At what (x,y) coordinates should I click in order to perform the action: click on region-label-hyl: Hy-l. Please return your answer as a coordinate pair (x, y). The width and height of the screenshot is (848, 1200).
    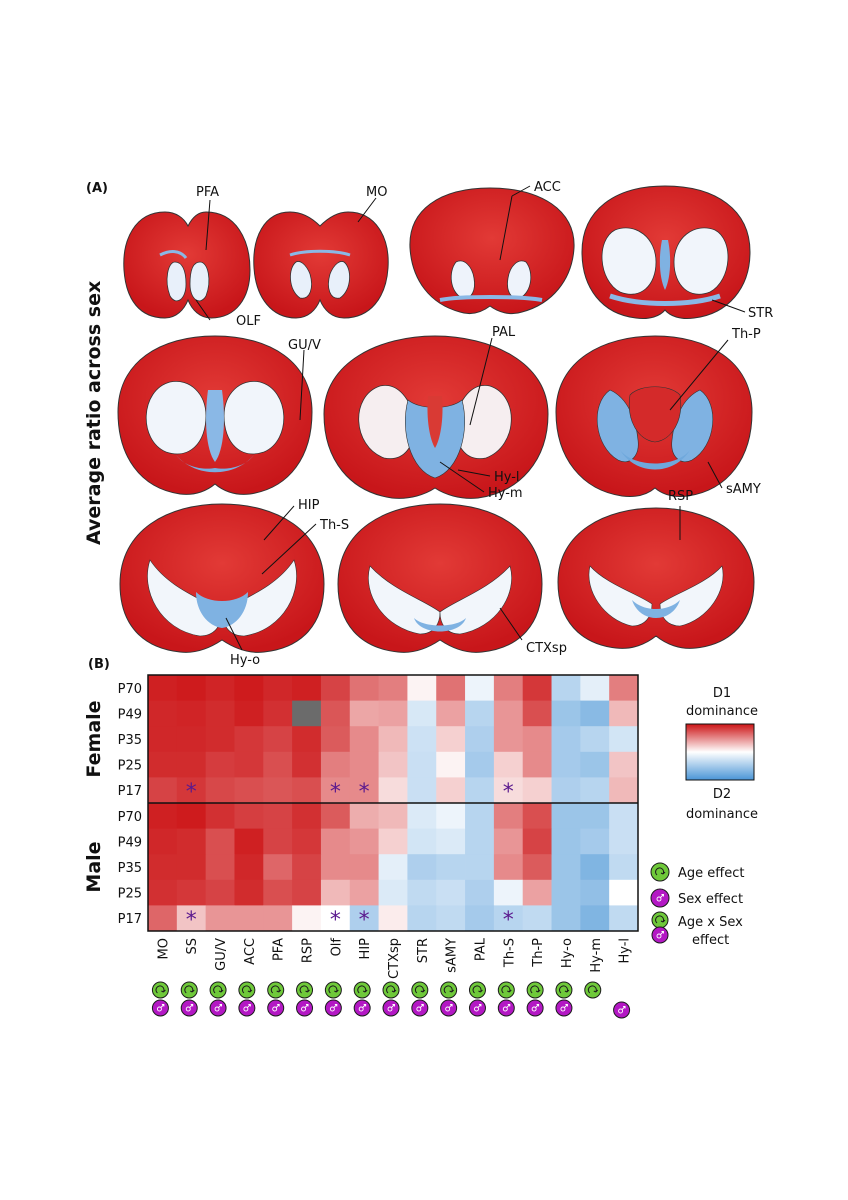
    Looking at the image, I should click on (507, 477).